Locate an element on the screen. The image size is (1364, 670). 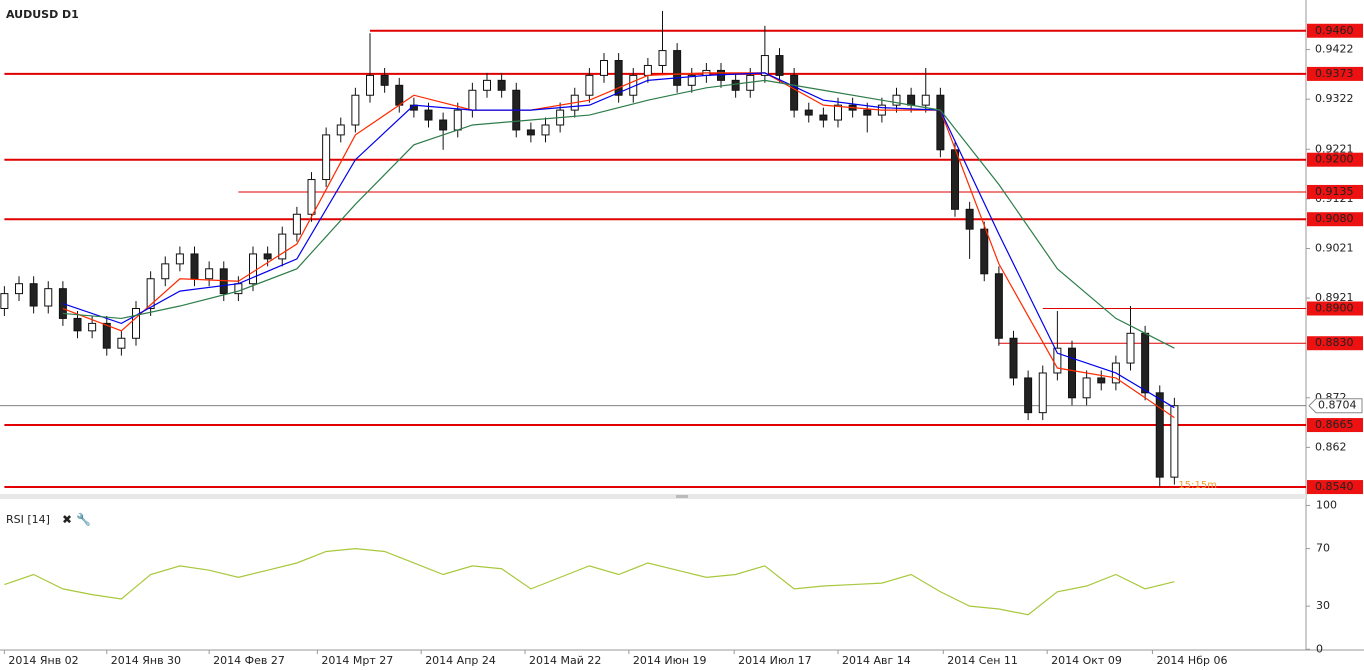
rsi-tick-label: 0 is located at coordinates (1319, 648).